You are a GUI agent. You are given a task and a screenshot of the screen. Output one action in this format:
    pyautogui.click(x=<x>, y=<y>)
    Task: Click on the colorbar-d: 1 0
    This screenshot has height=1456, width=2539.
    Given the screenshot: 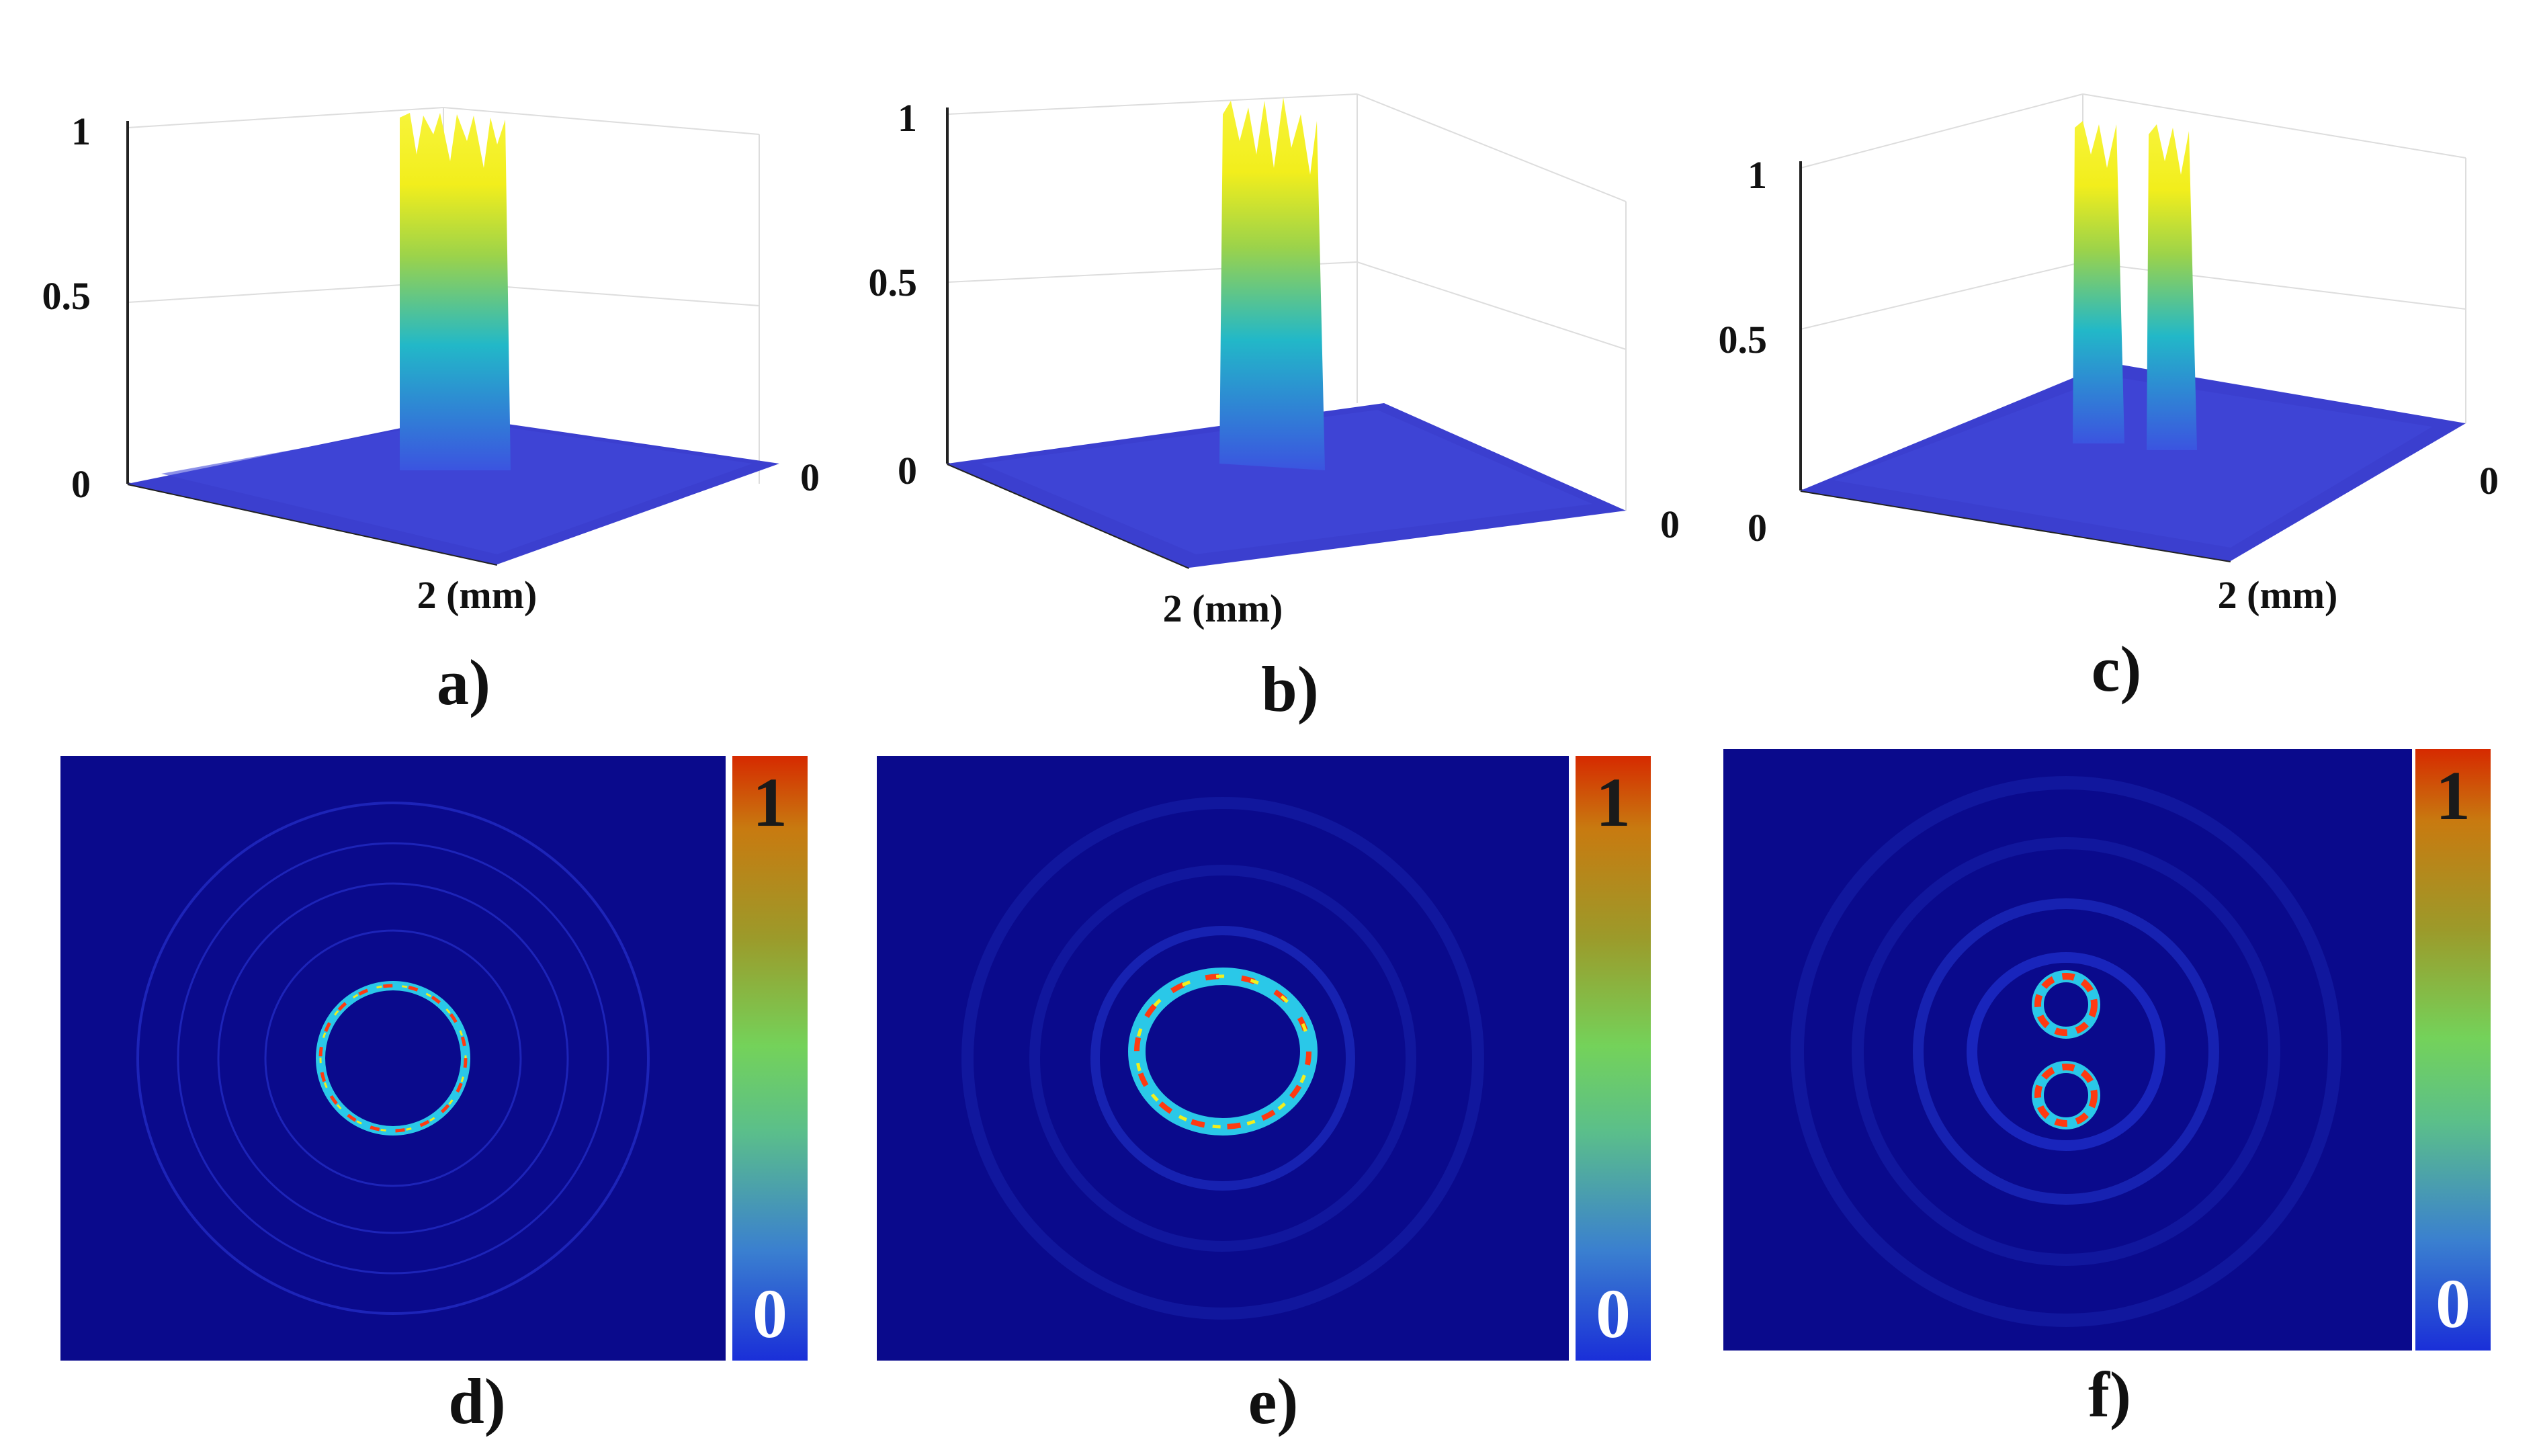 What is the action you would take?
    pyautogui.click(x=770, y=1058)
    